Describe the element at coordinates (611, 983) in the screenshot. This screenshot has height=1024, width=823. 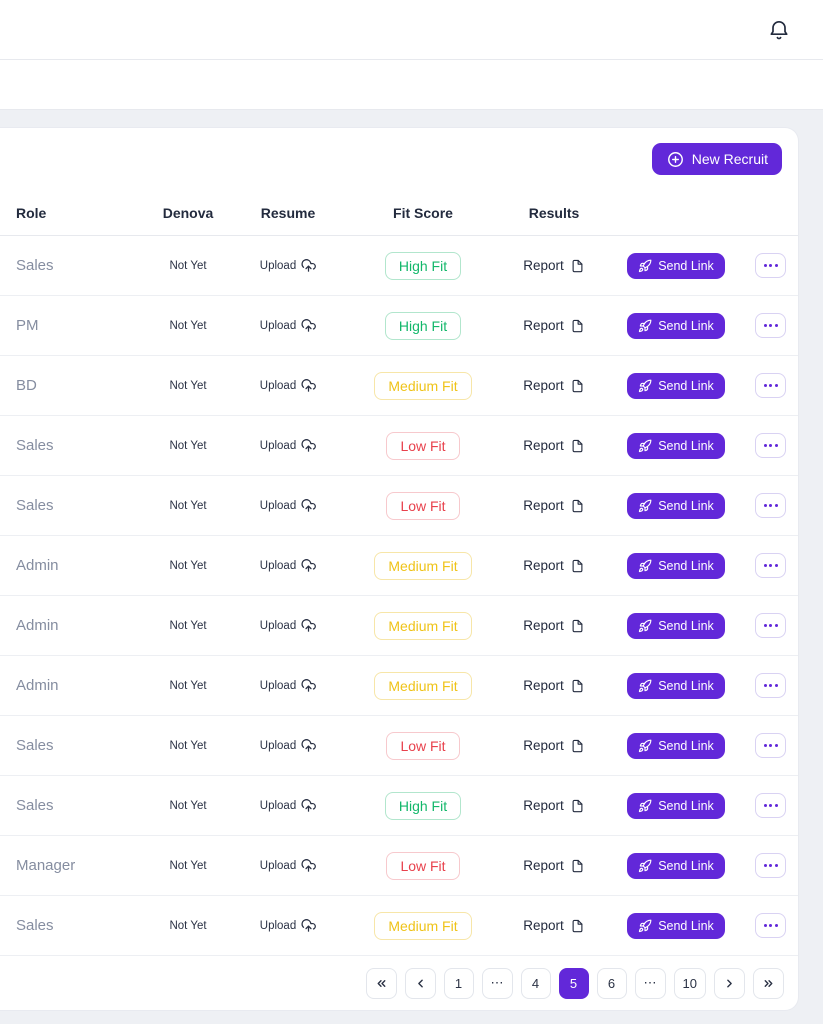
I see `page-button-6: 6` at that location.